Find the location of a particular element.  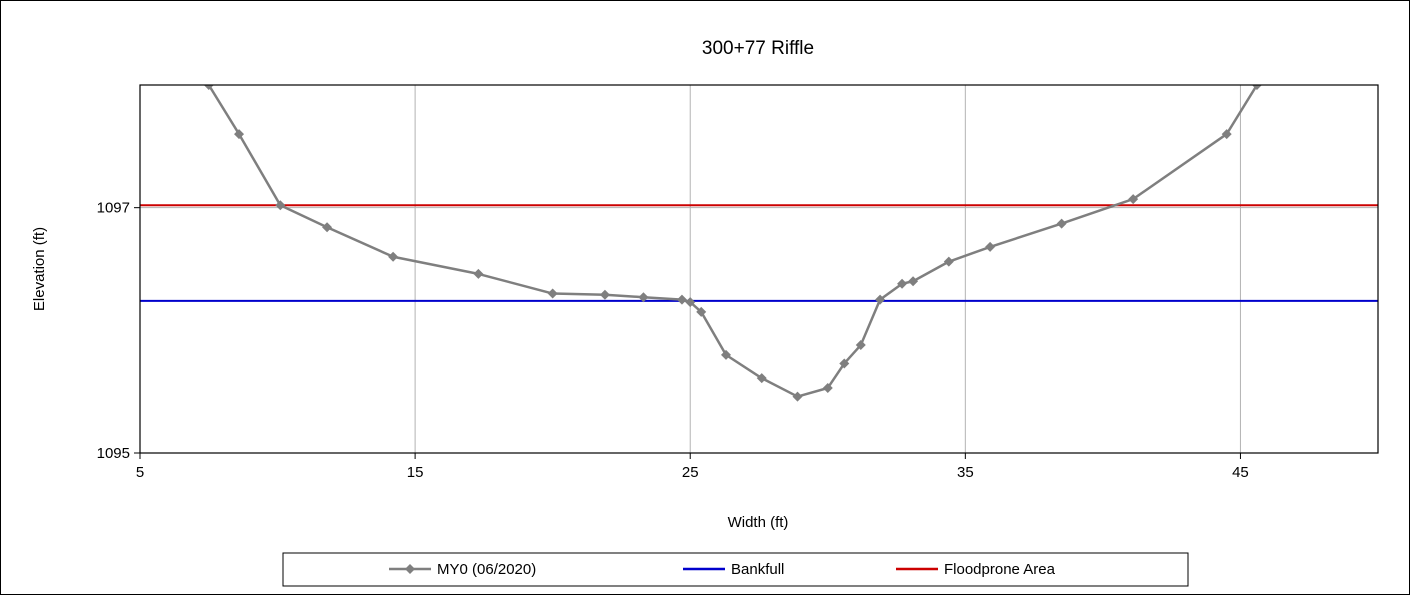

x-axis-title: Width (ft) is located at coordinates (758, 522).